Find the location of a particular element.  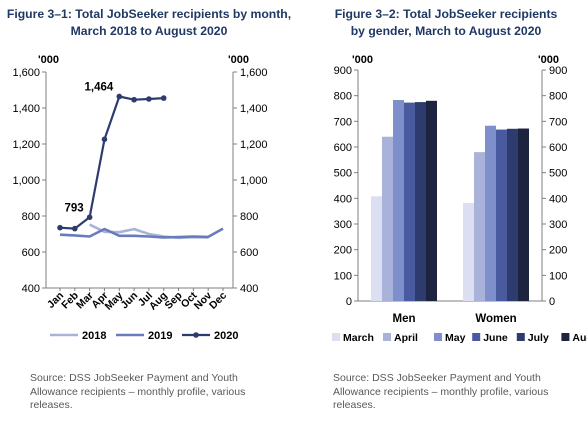

data-point-2020-jul is located at coordinates (149, 99).